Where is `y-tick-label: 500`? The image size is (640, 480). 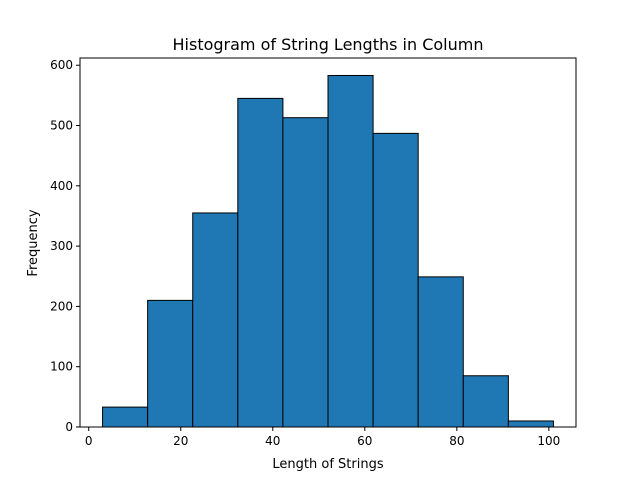 y-tick-label: 500 is located at coordinates (61, 126).